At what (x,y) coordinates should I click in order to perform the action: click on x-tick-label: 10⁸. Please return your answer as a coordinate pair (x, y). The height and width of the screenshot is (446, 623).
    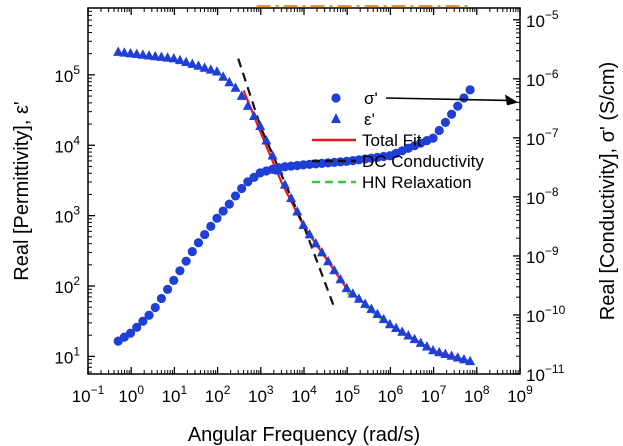
    Looking at the image, I should click on (477, 394).